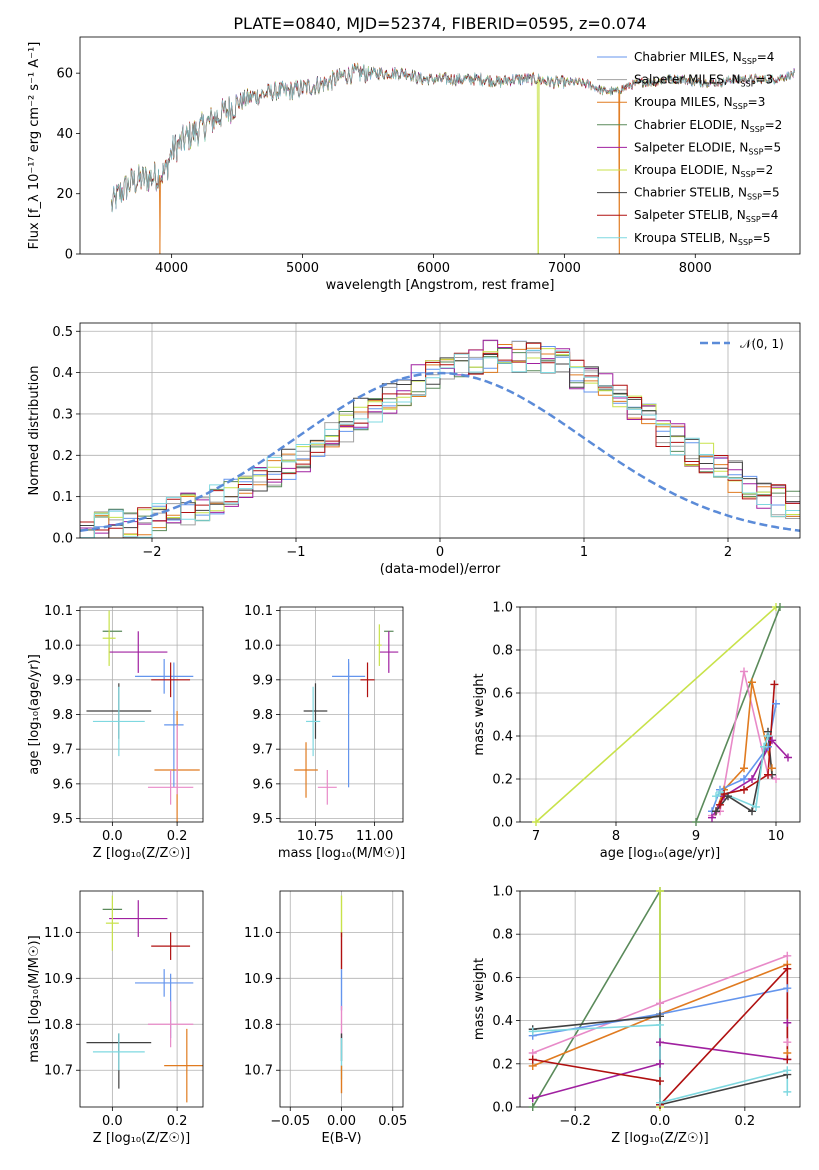 Image resolution: width=819 pixels, height=1170 pixels. I want to click on legend-label: Salpeter ELODIE, NSSP=5, so click(707, 148).